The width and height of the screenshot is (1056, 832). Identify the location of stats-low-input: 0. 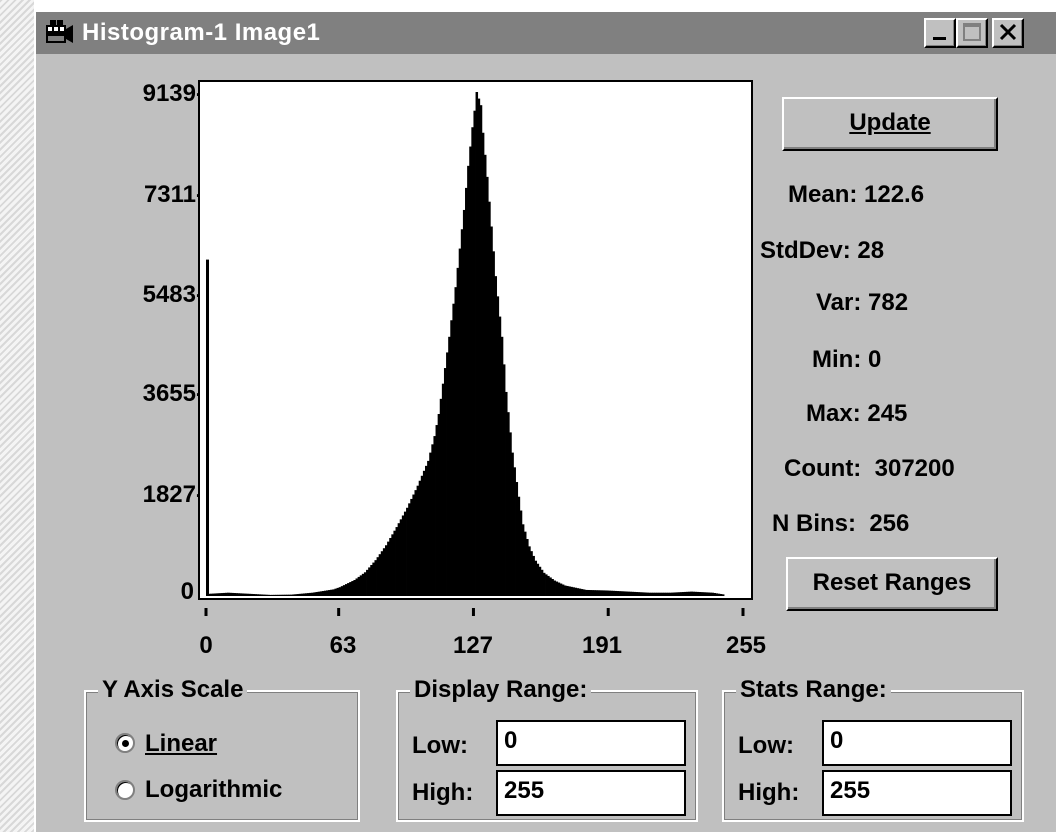
(917, 743).